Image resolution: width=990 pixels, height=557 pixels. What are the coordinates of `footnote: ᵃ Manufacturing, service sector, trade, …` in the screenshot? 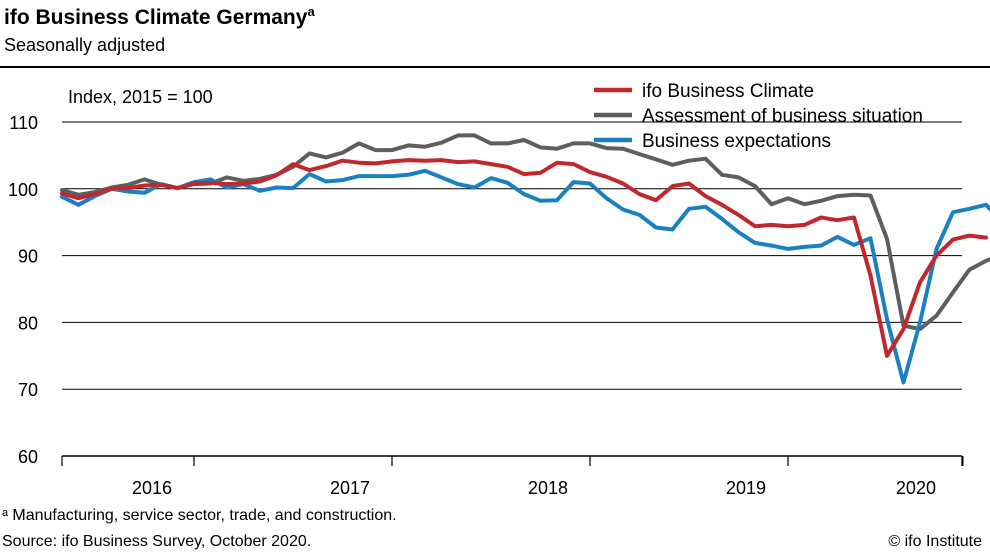 It's located at (199, 515).